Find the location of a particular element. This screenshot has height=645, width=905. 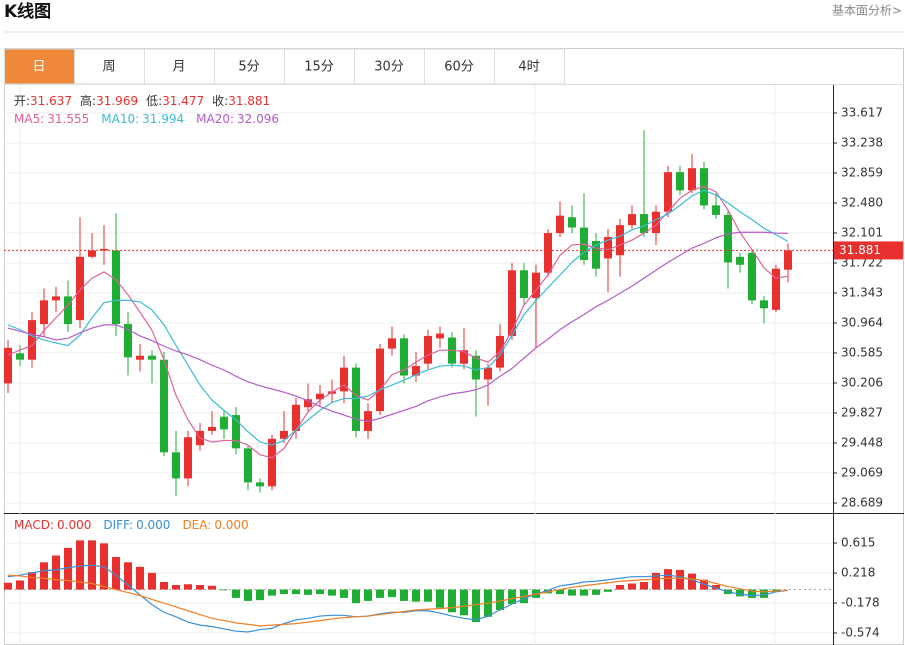

info-value: 31.637 is located at coordinates (51, 101).